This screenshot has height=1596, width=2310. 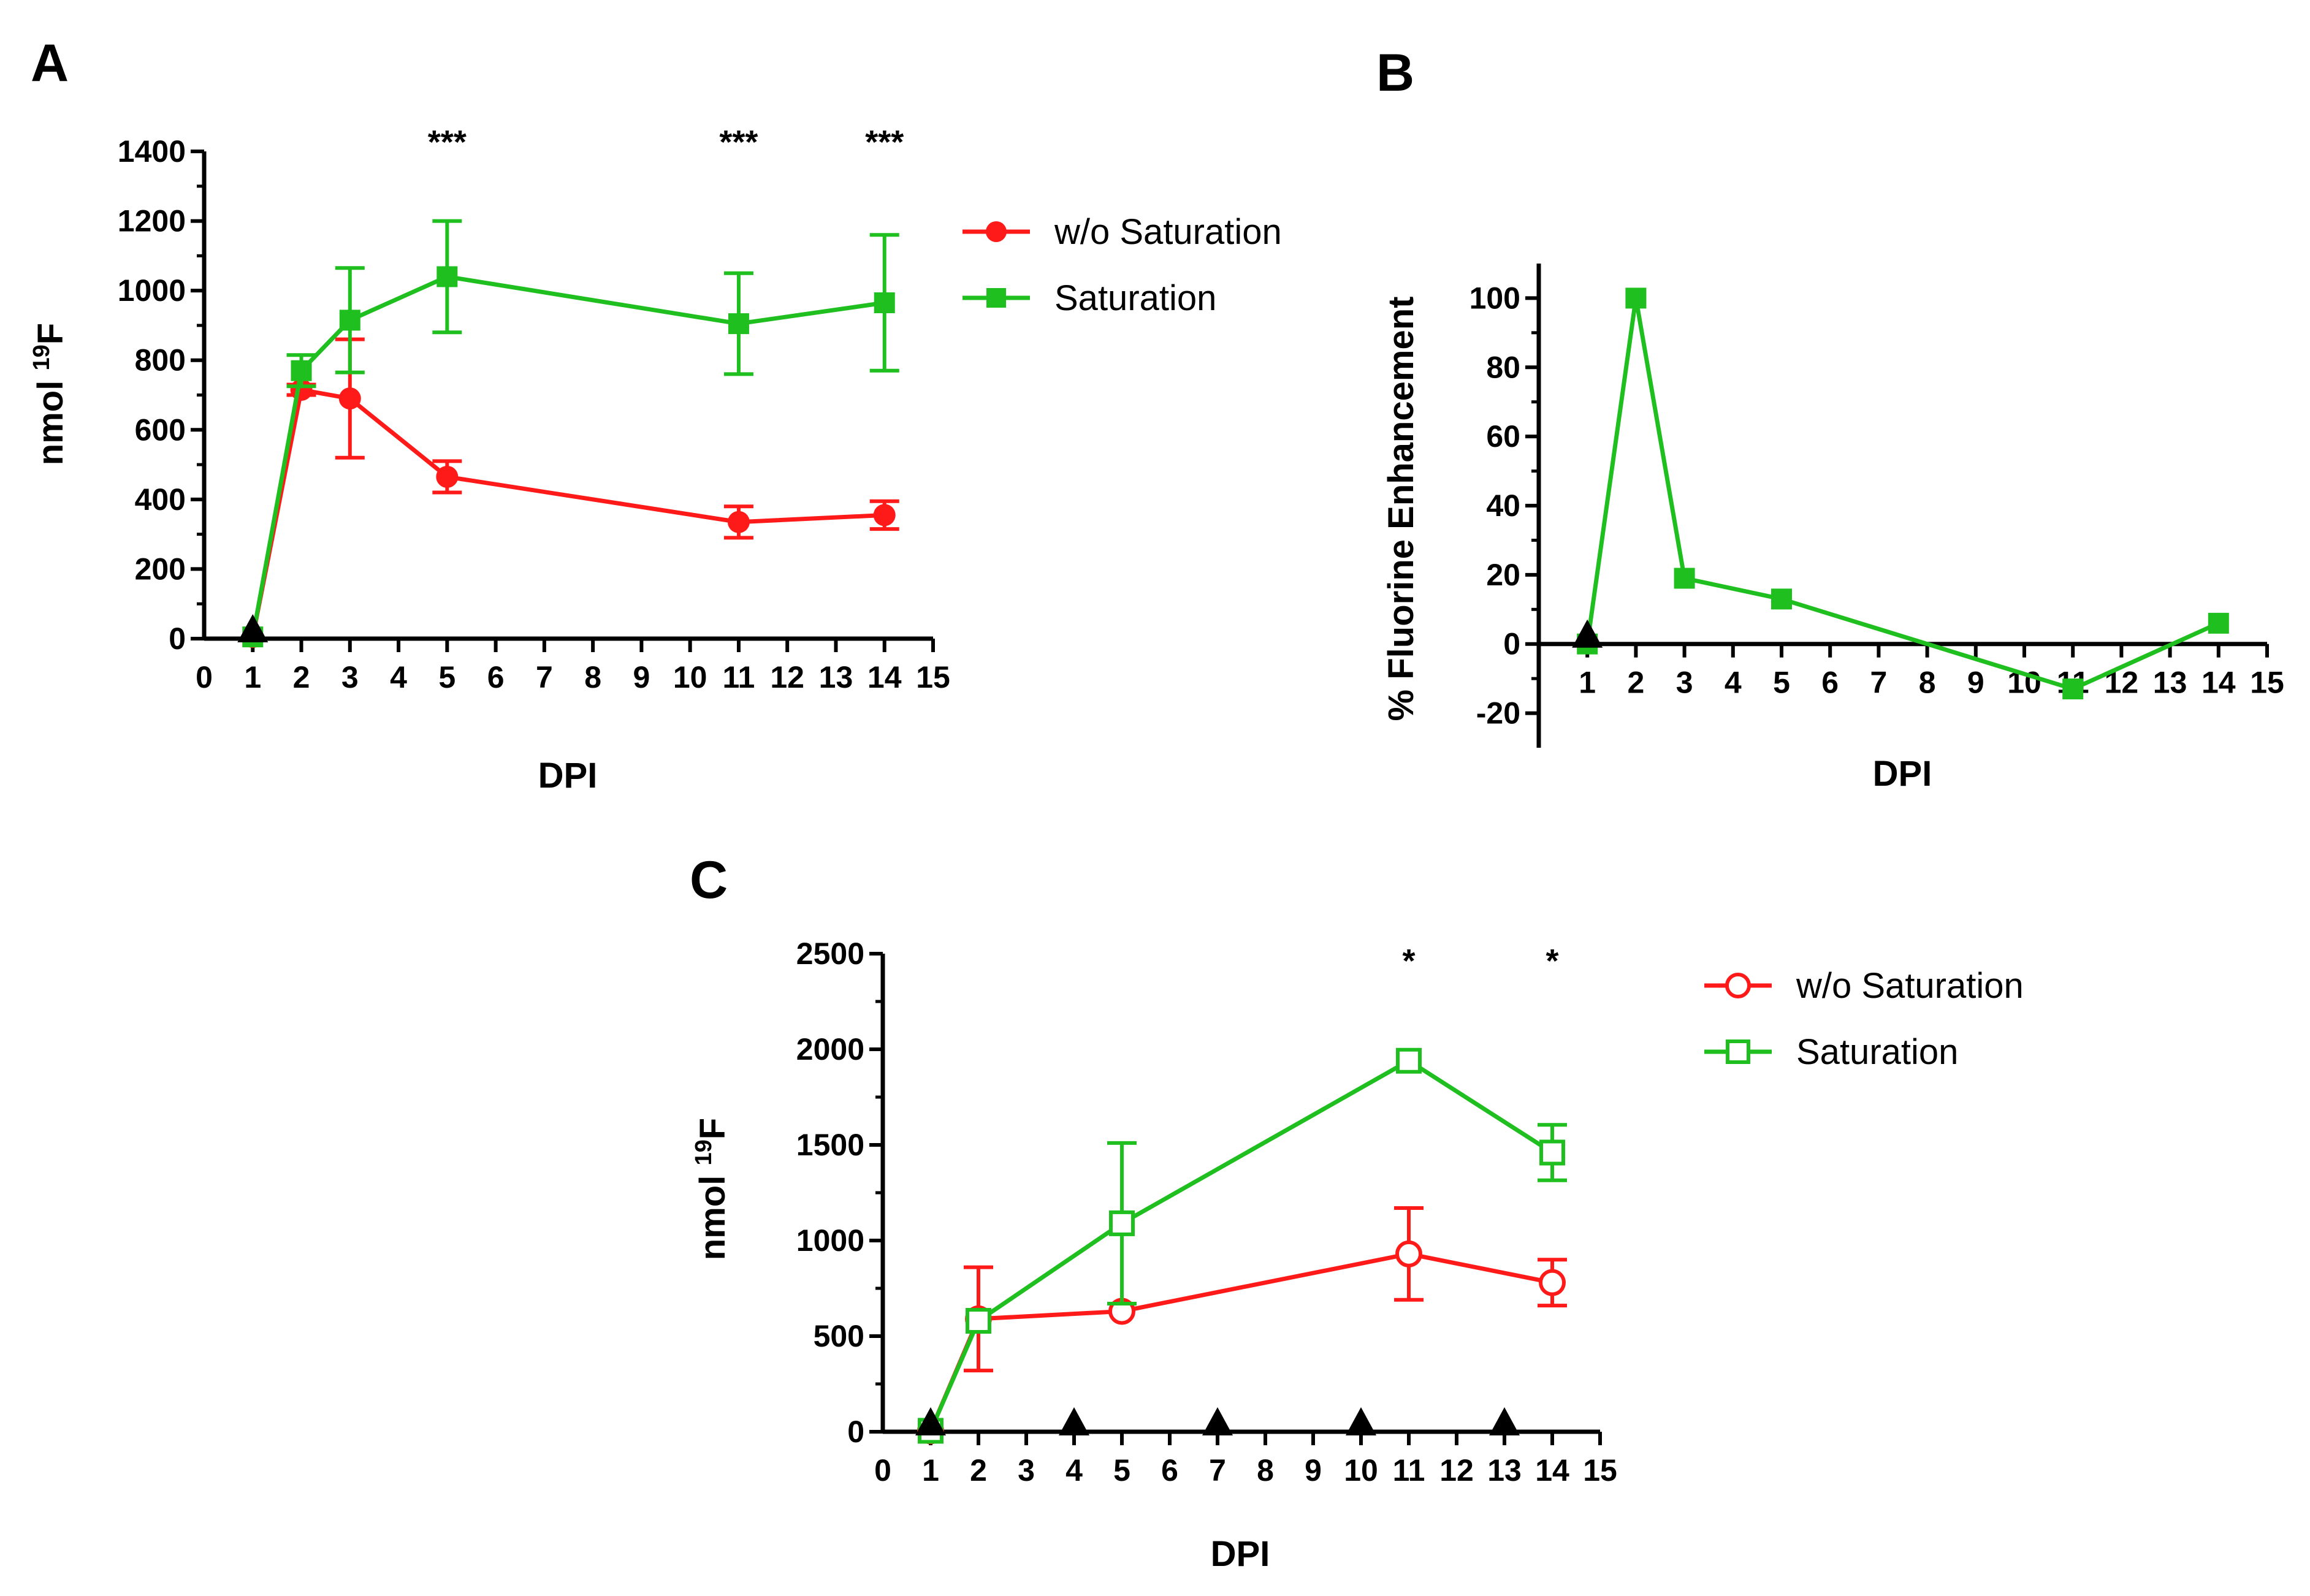 What do you see at coordinates (253, 628) in the screenshot?
I see `chart-a-injection-marker` at bounding box center [253, 628].